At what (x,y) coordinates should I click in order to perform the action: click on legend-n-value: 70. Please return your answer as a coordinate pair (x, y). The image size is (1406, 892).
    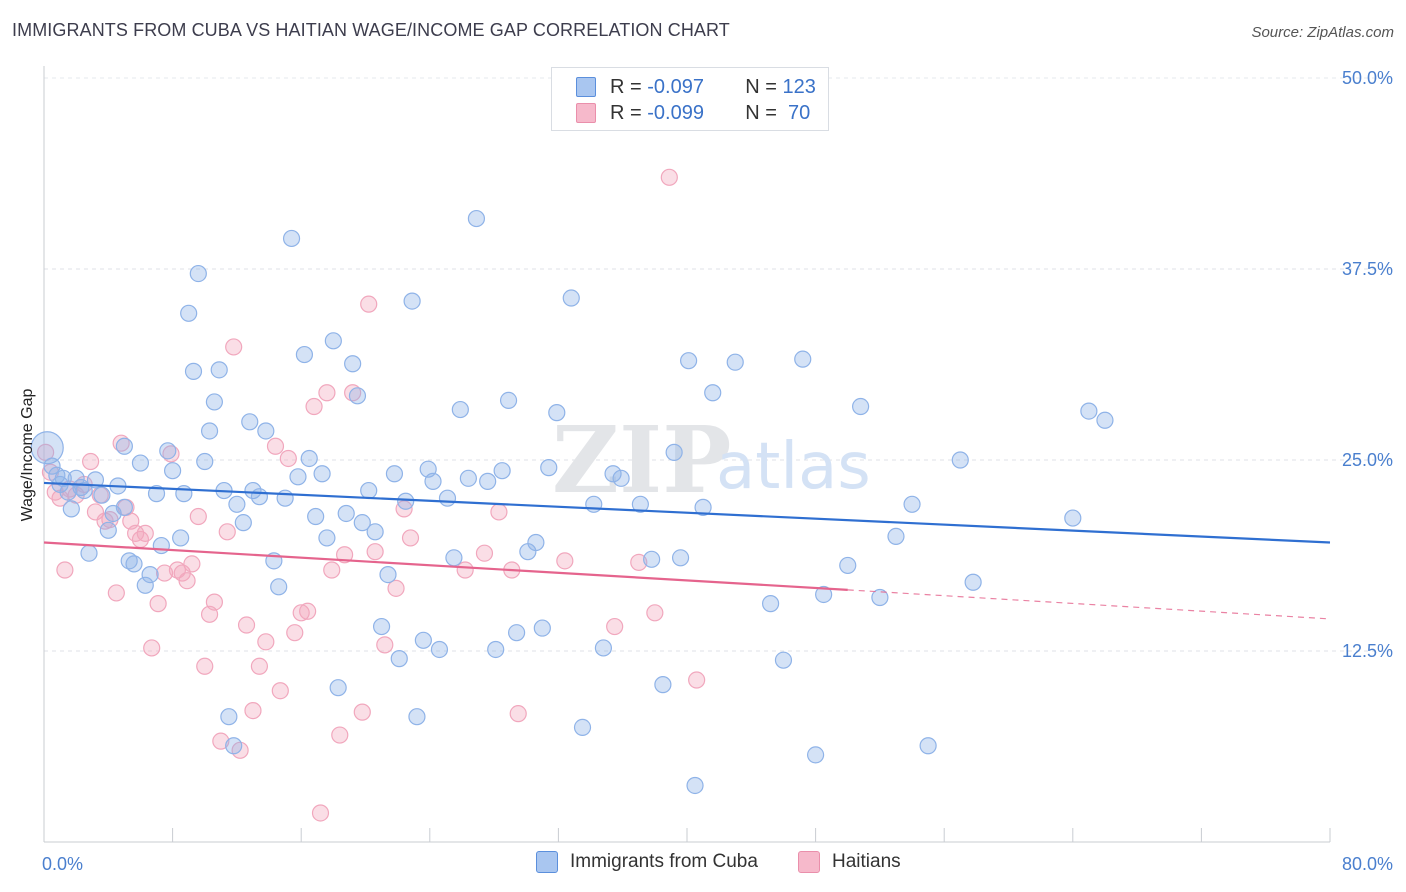
    Looking at the image, I should click on (796, 112).